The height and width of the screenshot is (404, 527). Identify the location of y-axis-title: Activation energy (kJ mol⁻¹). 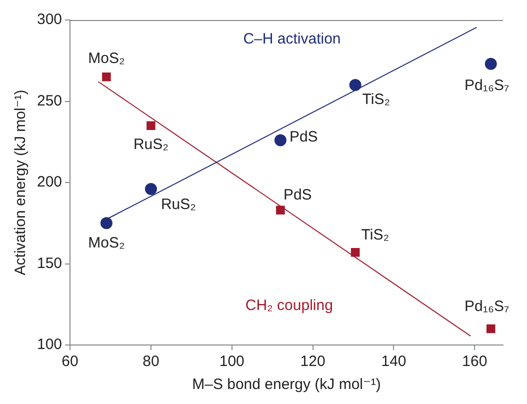
(21, 183).